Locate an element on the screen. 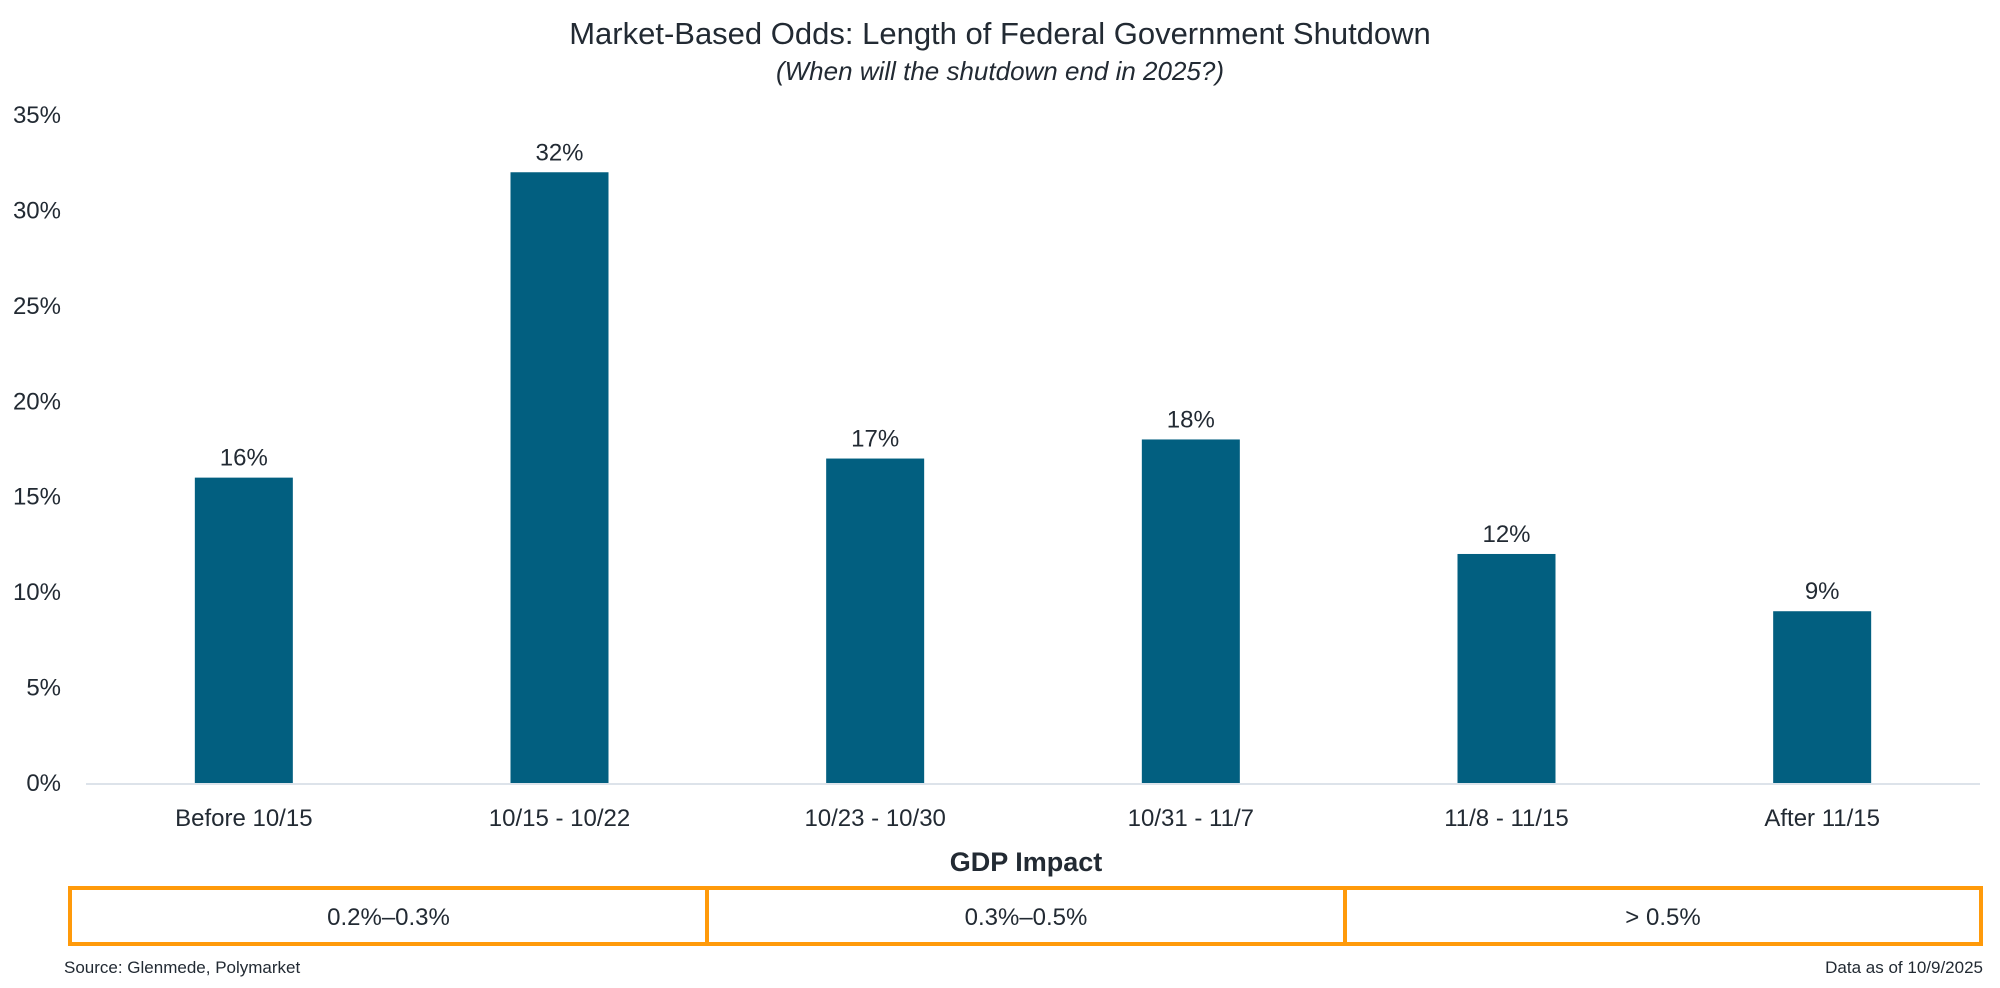  x-tick-label: 10/15 - 10/22 is located at coordinates (559, 818).